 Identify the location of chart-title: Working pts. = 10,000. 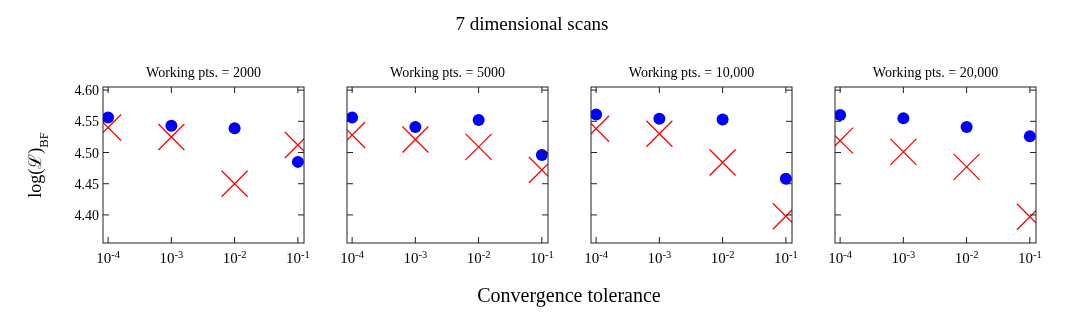
(691, 72).